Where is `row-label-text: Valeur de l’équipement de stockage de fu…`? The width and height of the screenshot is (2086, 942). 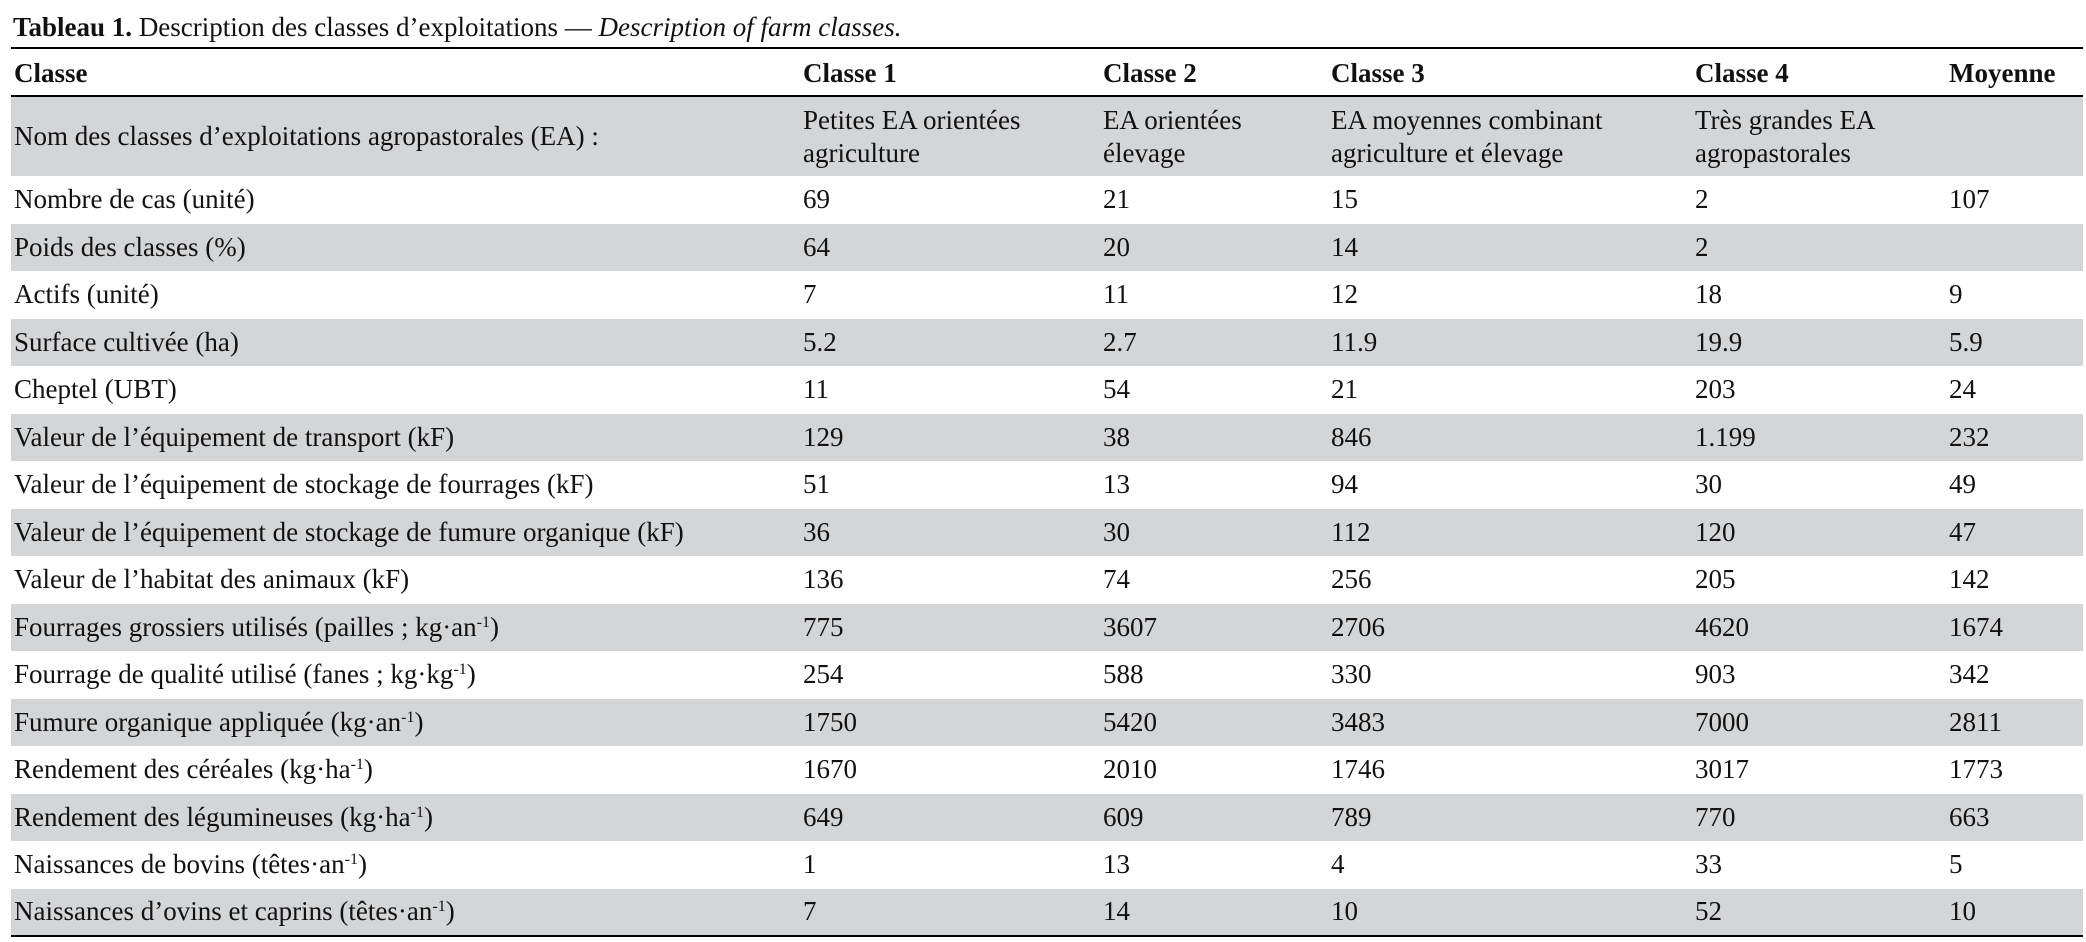 row-label-text: Valeur de l’équipement de stockage de fu… is located at coordinates (349, 531).